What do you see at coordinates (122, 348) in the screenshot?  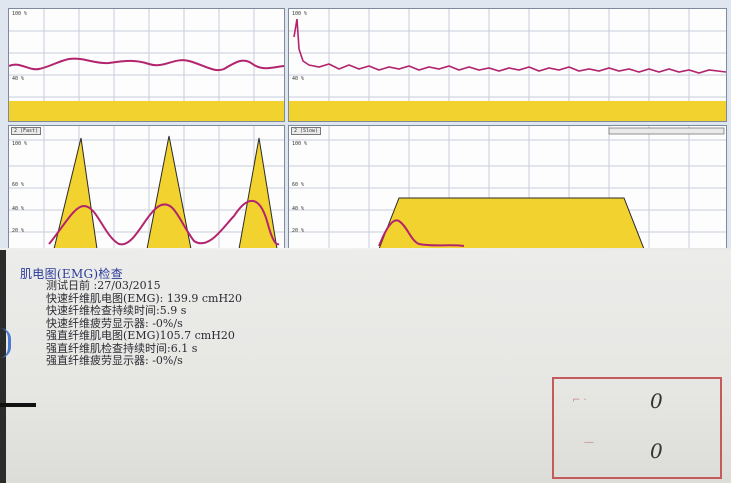 I see `report-line: 强直纤维肌检查持续时间:6.1 s` at bounding box center [122, 348].